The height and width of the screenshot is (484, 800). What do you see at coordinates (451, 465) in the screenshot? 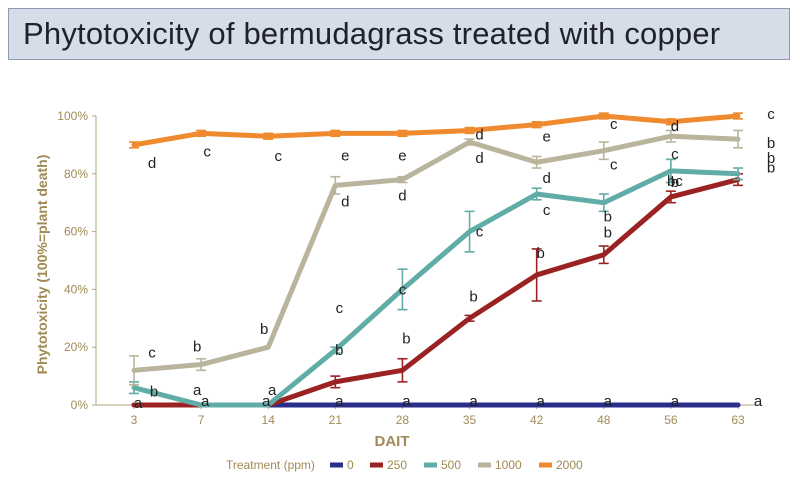
I see `legend-label-500: 500` at bounding box center [451, 465].